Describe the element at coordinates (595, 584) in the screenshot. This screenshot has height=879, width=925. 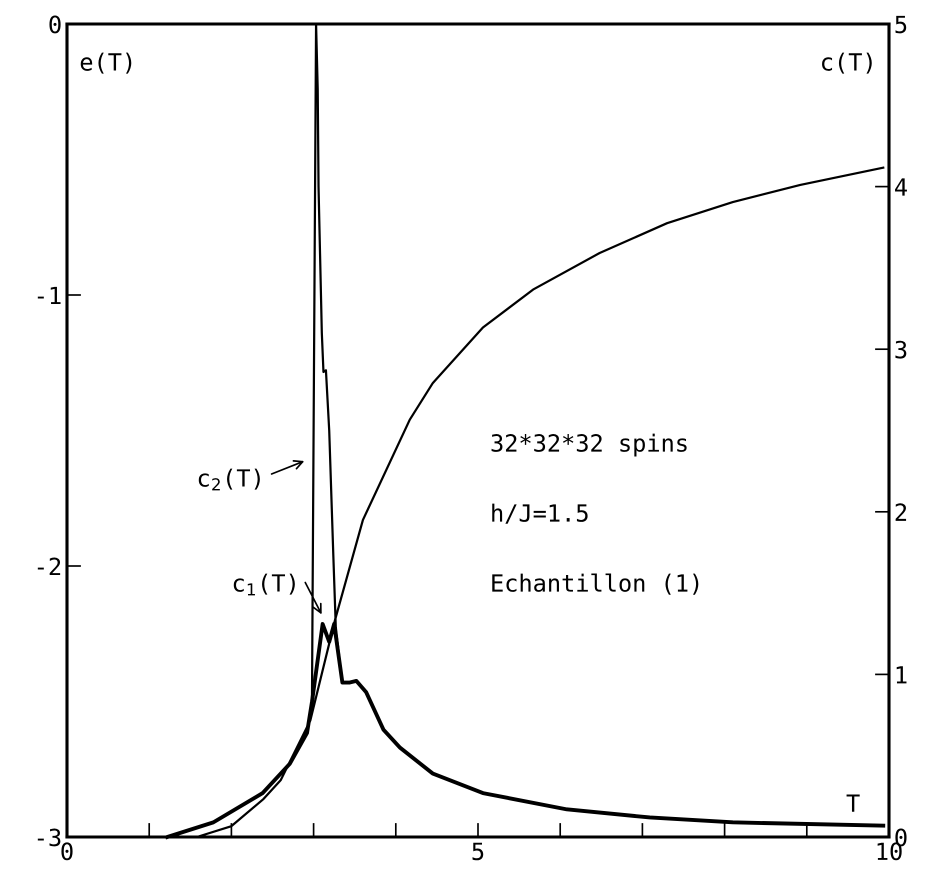
I see `annotation: Echantillon (1)` at that location.